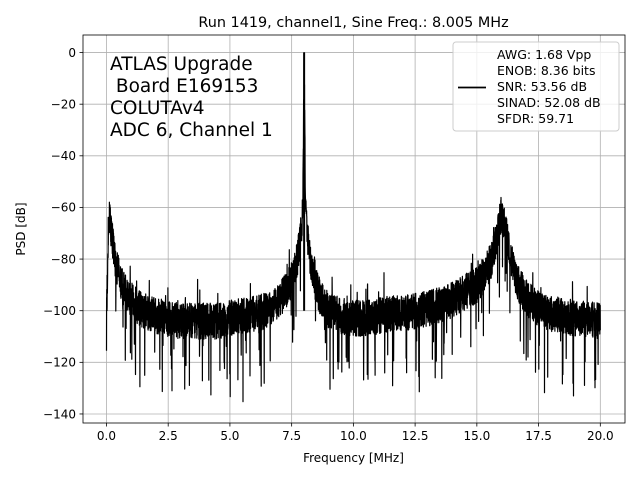 This screenshot has width=640, height=480. Describe the element at coordinates (168, 436) in the screenshot. I see `x-tick-label: 2.5` at that location.